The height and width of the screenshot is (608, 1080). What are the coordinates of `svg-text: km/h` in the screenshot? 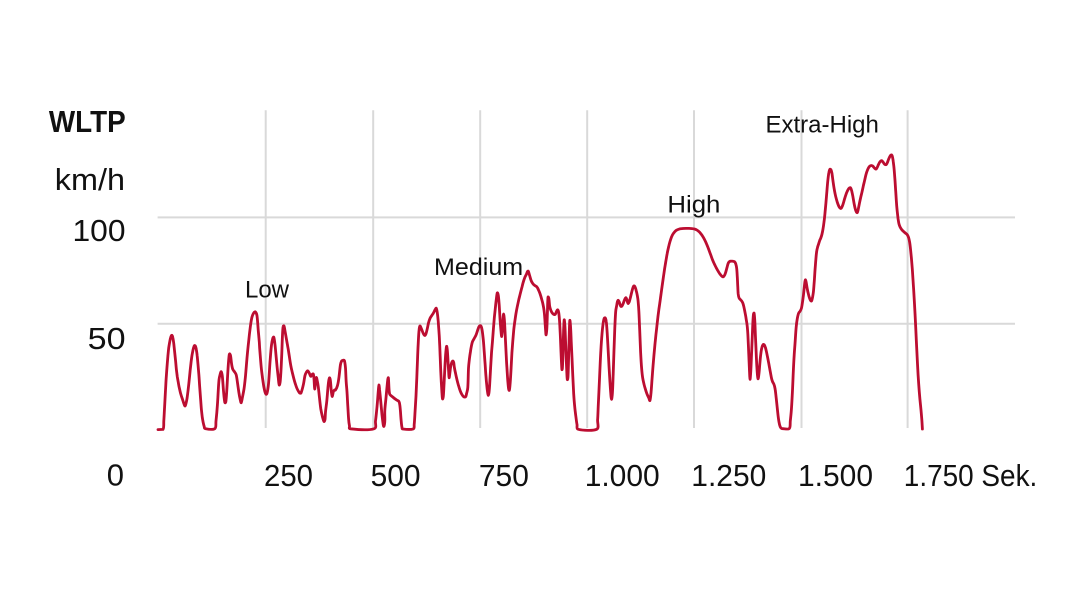 It's located at (90, 179).